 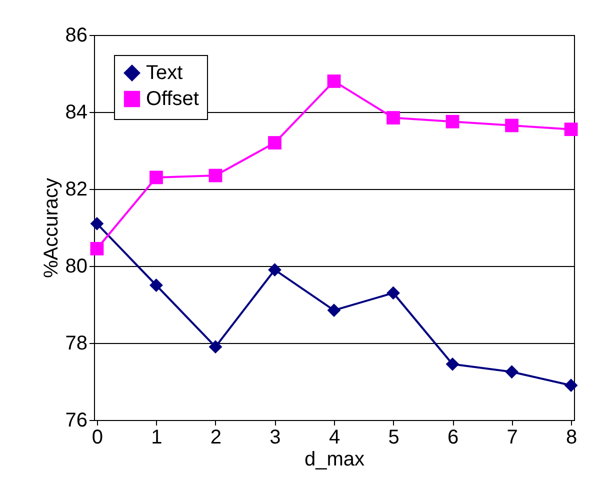 I want to click on y-tick-label: 78, so click(x=76, y=343).